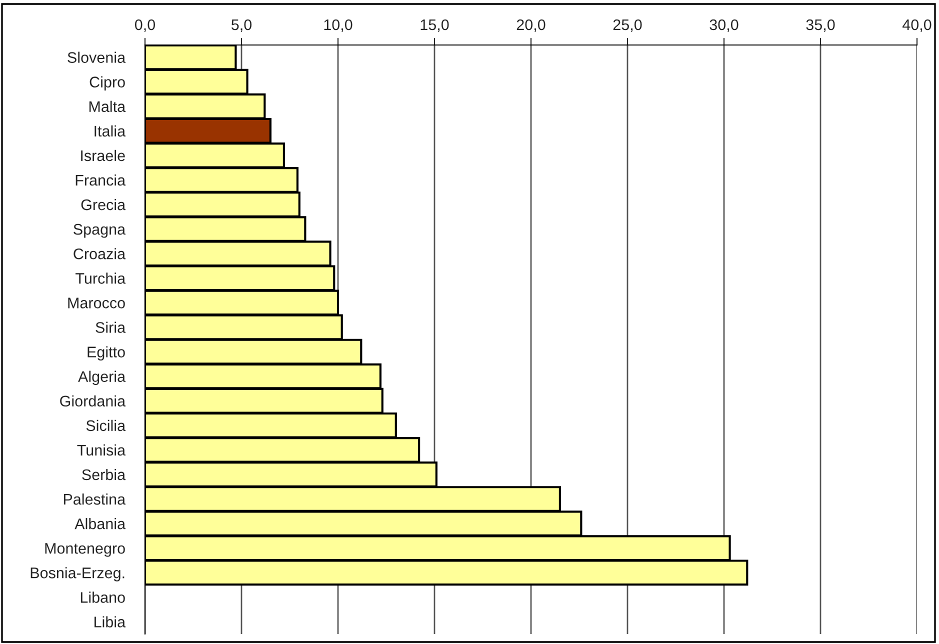 Image resolution: width=939 pixels, height=644 pixels. I want to click on y-tick-label: Israele, so click(103, 156).